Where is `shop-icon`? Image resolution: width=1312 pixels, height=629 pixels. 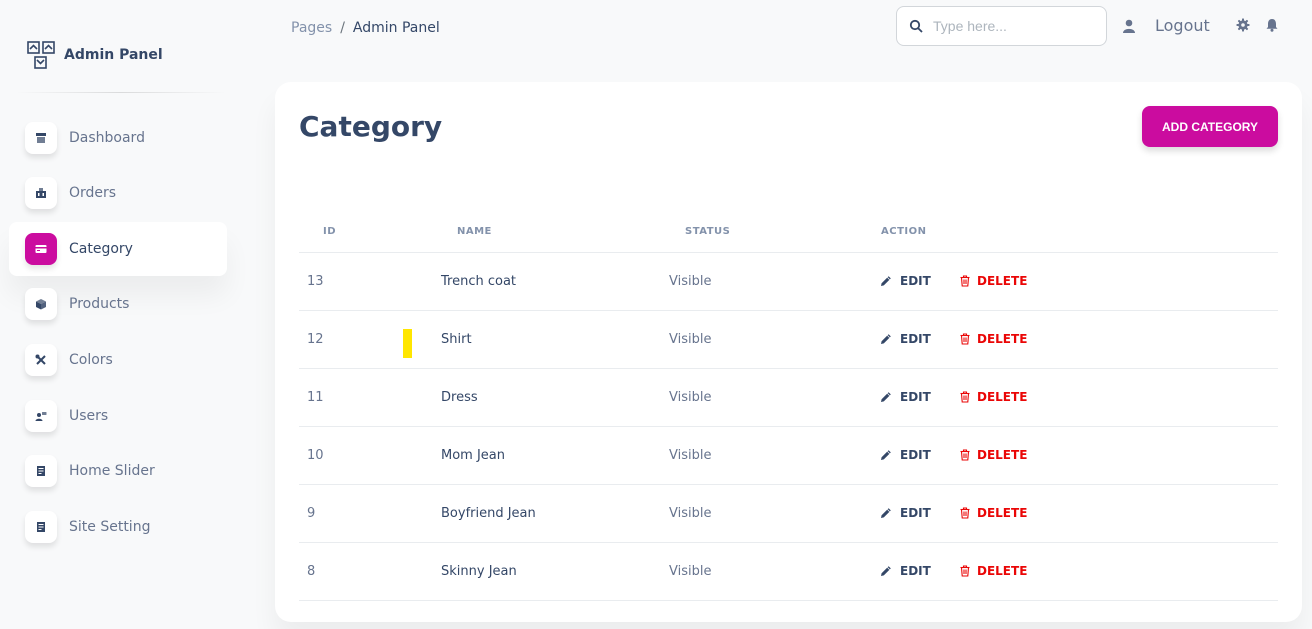 shop-icon is located at coordinates (41, 138).